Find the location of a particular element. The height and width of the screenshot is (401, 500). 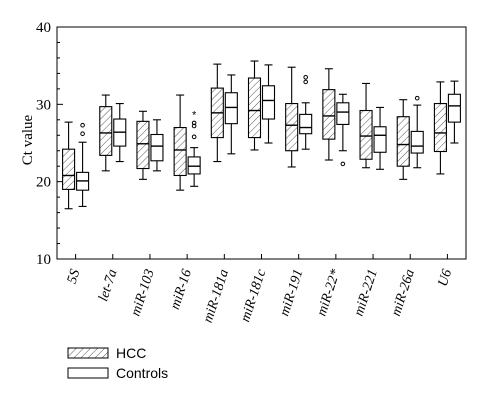

category-label: miR-103 is located at coordinates (143, 293).